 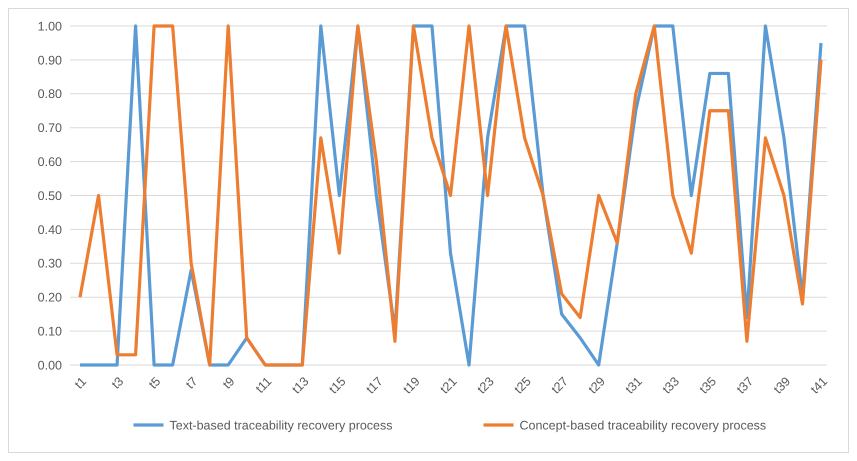 I want to click on x-tick-label: t3, so click(x=117, y=383).